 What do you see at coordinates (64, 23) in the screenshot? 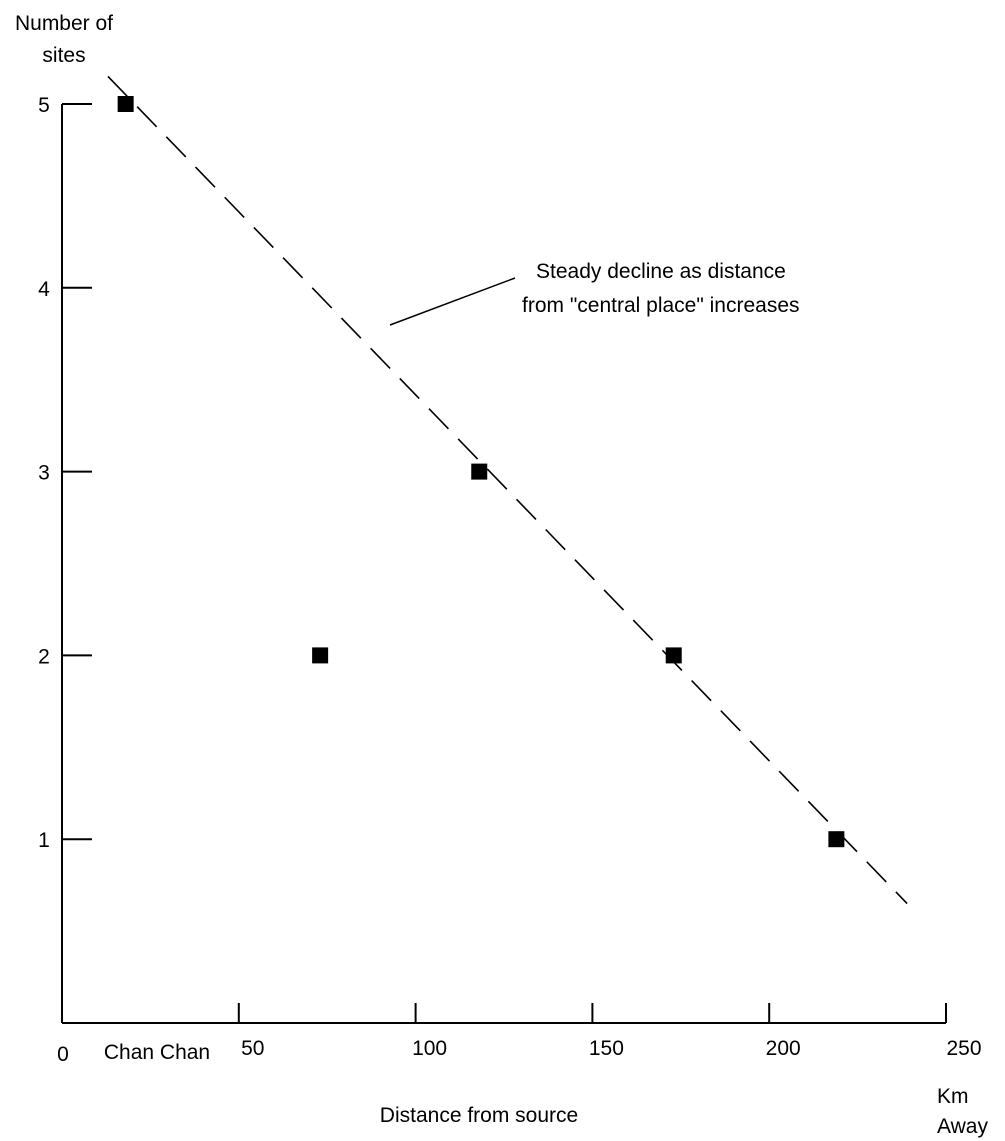
I see `y-axis-title-line-1: Number of` at bounding box center [64, 23].